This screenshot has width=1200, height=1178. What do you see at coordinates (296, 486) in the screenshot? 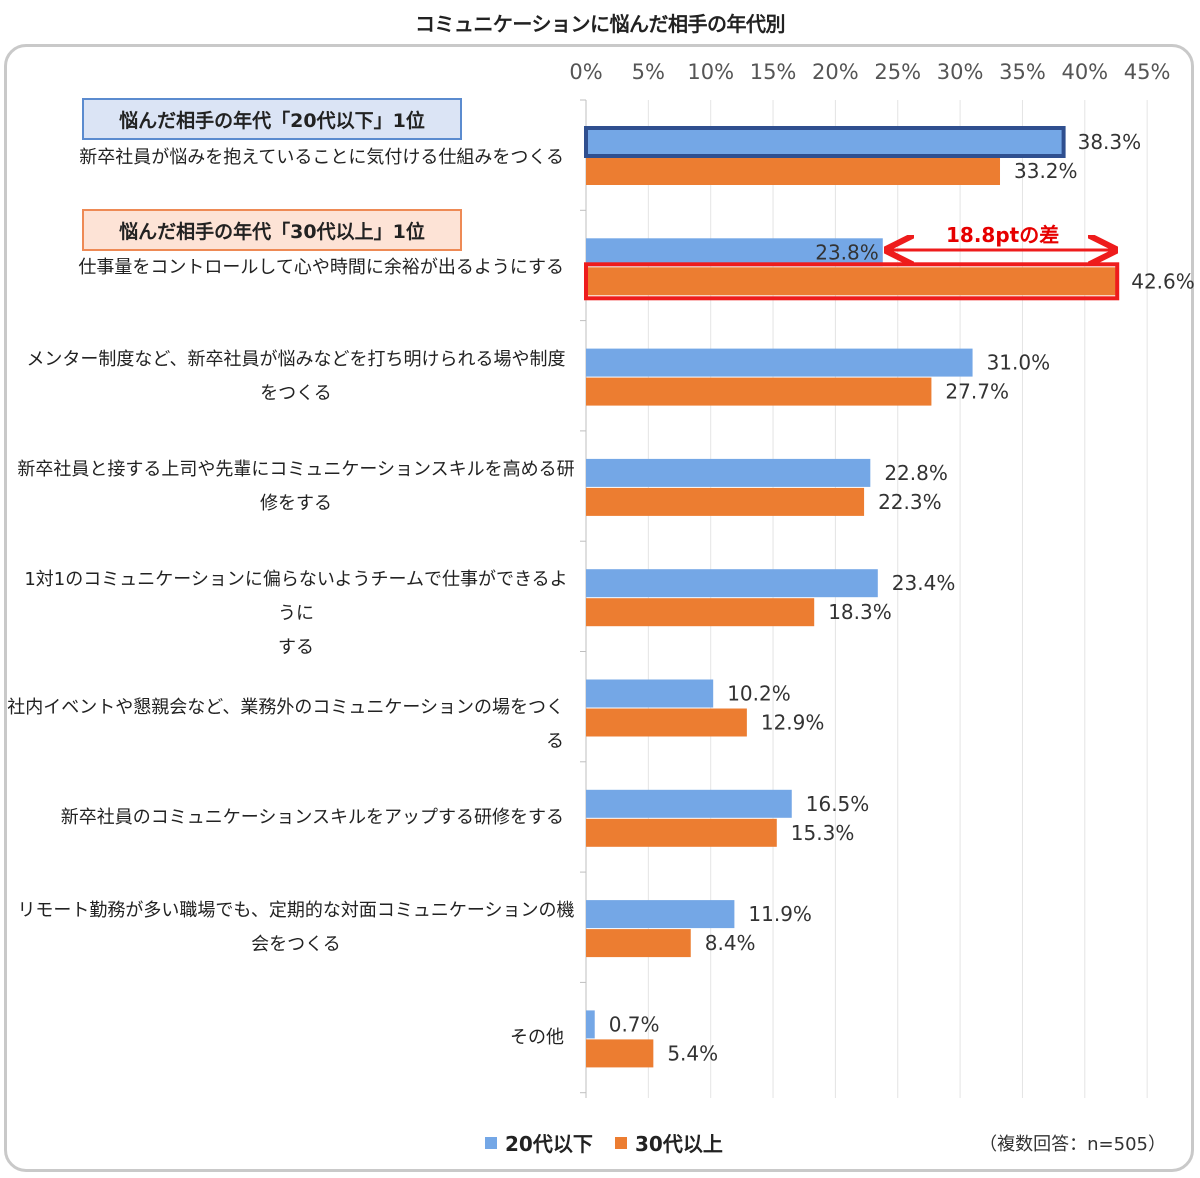
I see `category-label: 新卒社員と接する上司や先輩にコミュニケーションスキルを高める研 修をする` at bounding box center [296, 486].